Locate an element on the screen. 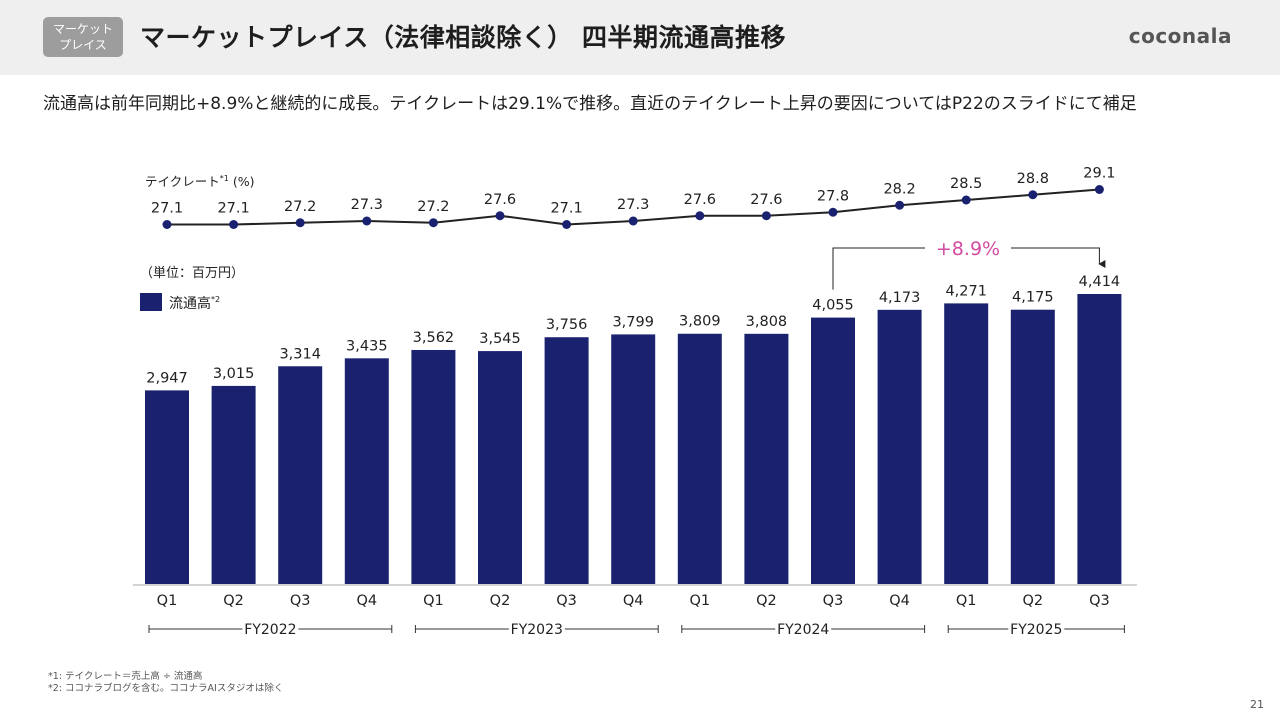 The width and height of the screenshot is (1280, 720). footnote-2: *2: ココナラブログを含む。ココナラAIスタジオは除く is located at coordinates (166, 688).